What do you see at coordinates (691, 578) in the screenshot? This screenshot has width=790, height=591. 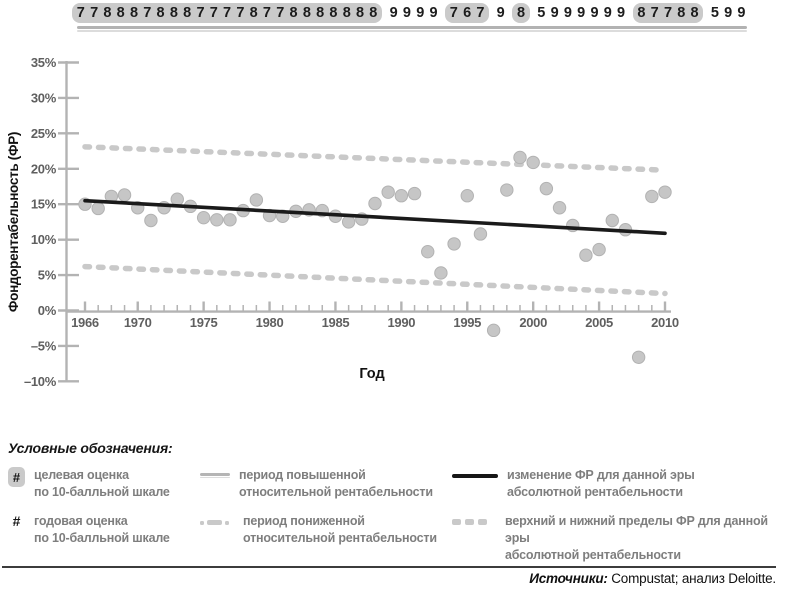 I see `source-text: Compustat; анализ Deloitte.` at bounding box center [691, 578].